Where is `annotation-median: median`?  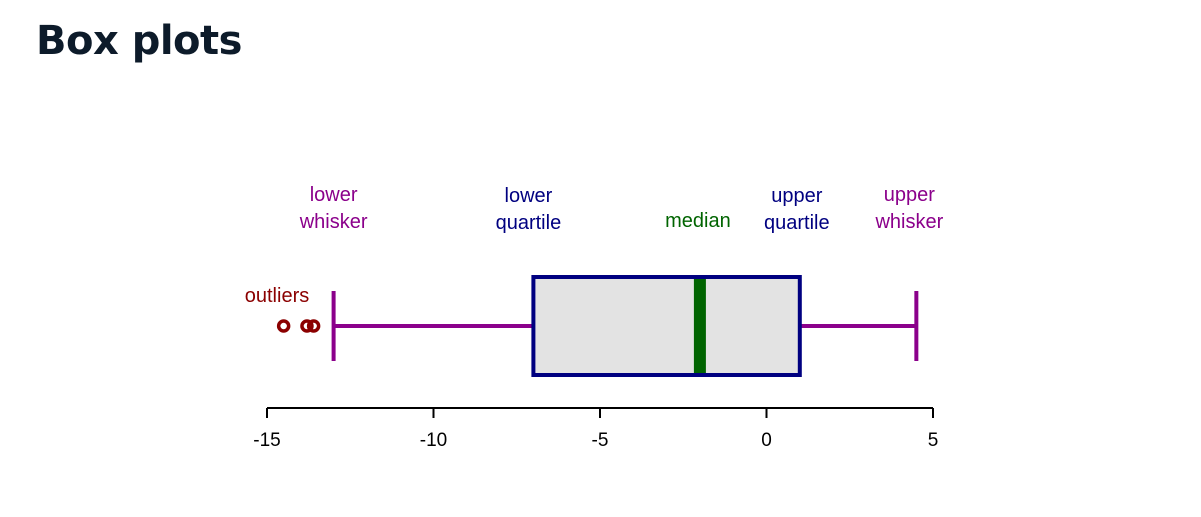 annotation-median: median is located at coordinates (698, 221).